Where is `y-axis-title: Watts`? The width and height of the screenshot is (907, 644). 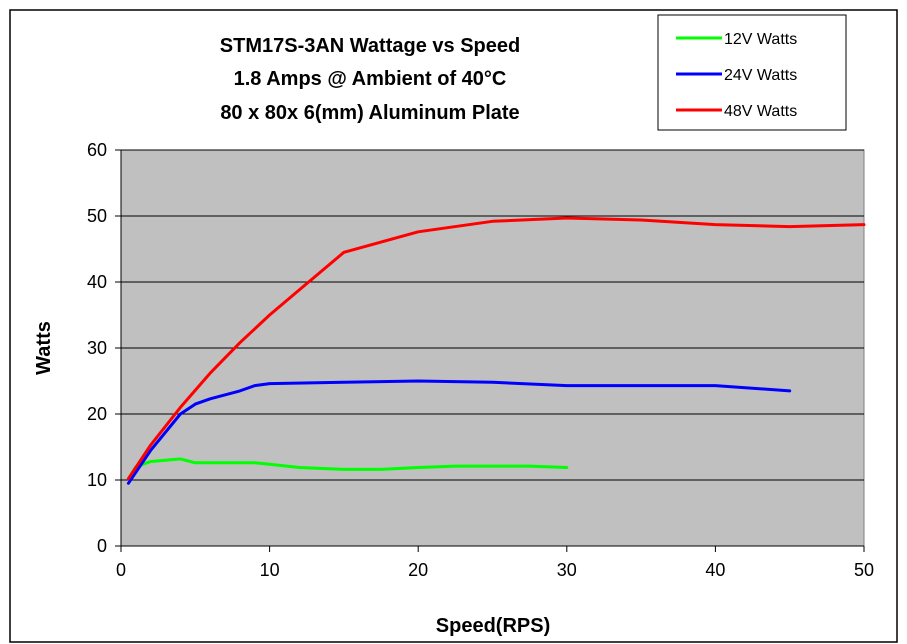 y-axis-title: Watts is located at coordinates (44, 348).